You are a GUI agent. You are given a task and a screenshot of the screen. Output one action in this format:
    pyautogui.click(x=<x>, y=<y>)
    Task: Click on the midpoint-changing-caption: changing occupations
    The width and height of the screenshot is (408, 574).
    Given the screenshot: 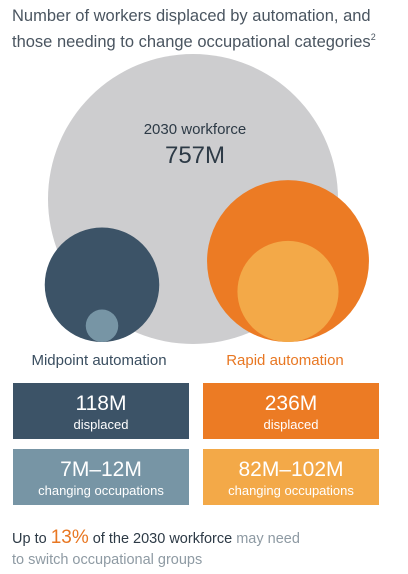 What is the action you would take?
    pyautogui.click(x=101, y=490)
    